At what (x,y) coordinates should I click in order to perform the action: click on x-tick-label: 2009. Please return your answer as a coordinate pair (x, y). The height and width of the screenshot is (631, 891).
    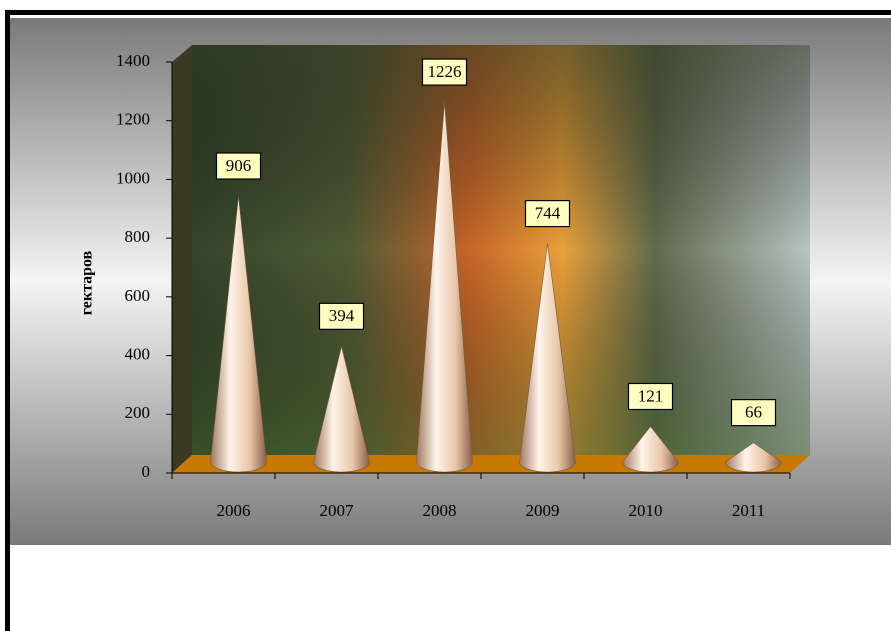
    Looking at the image, I should click on (543, 510).